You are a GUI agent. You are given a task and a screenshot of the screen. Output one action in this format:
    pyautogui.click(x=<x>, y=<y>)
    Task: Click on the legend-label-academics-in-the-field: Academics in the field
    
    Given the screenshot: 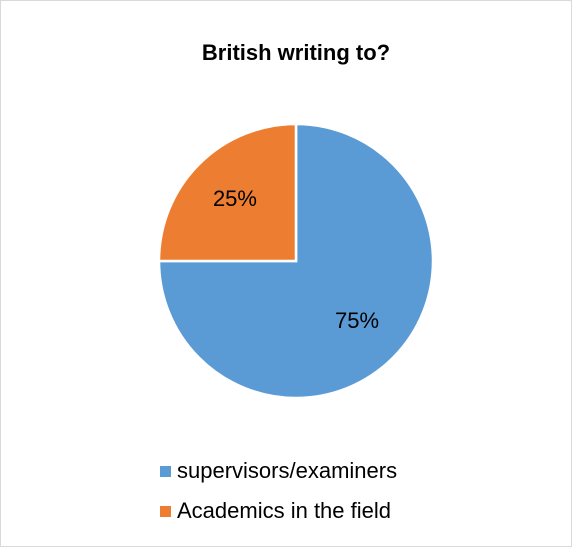 What is the action you would take?
    pyautogui.click(x=284, y=510)
    